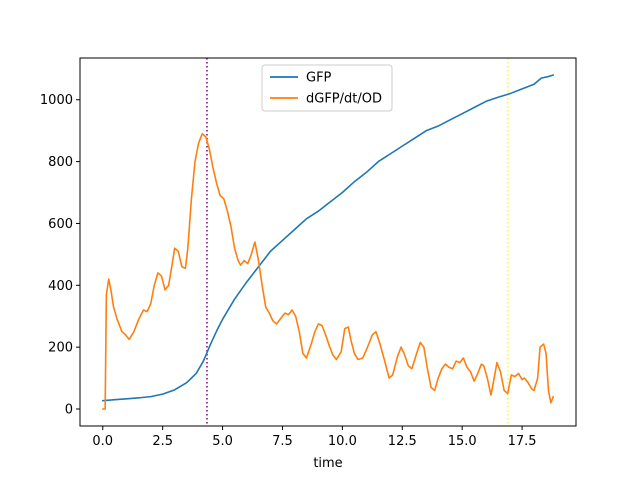 The image size is (640, 480). What do you see at coordinates (282, 441) in the screenshot?
I see `x-tick-label: 7.5` at bounding box center [282, 441].